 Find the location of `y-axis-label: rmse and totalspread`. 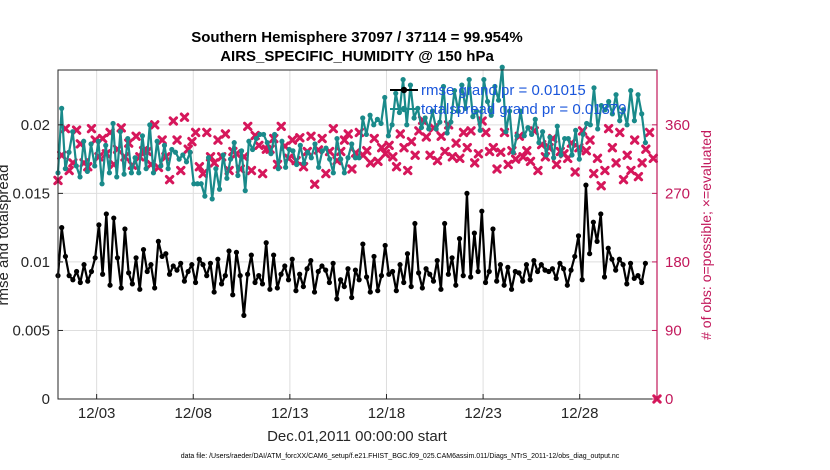

y-axis-label: rmse and totalspread is located at coordinates (6, 235).